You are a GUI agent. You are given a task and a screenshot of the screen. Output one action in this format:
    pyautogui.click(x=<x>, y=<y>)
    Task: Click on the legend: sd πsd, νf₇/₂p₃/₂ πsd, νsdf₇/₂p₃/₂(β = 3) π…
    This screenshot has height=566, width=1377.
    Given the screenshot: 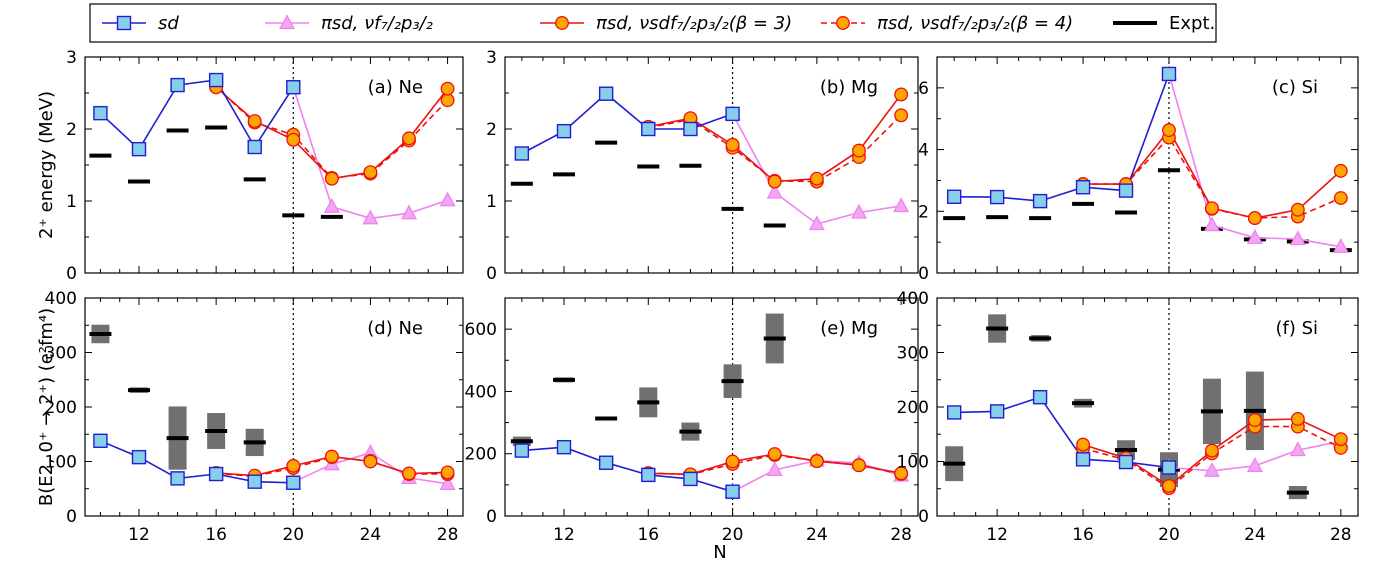 What is the action you would take?
    pyautogui.click(x=653, y=23)
    